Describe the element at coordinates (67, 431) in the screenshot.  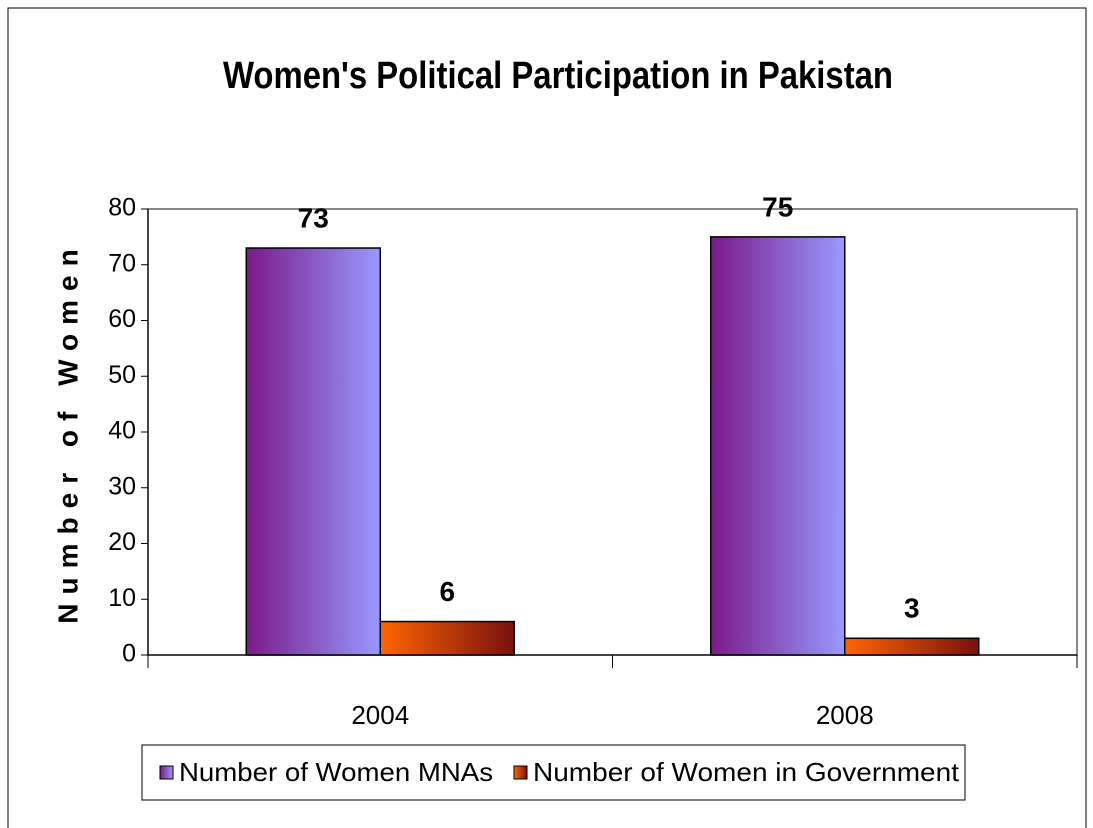
I see `y-axis-label: Number of Women` at that location.